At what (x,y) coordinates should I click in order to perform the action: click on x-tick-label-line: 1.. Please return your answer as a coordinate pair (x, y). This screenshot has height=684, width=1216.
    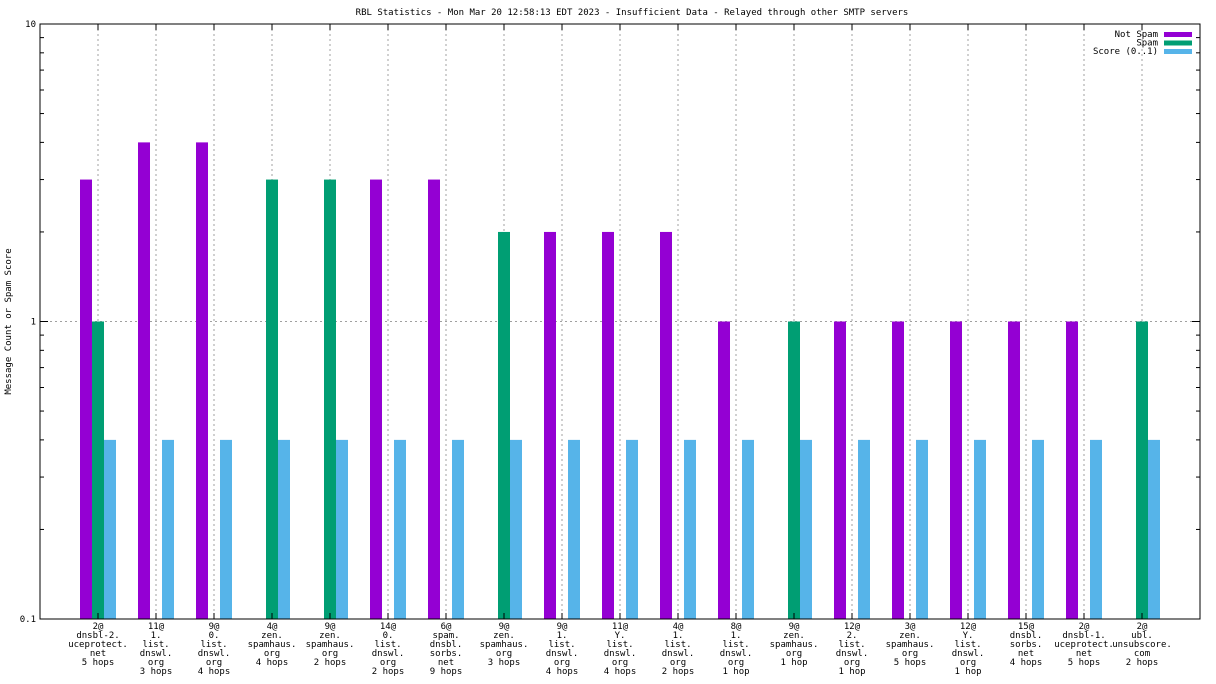
    Looking at the image, I should click on (156, 636).